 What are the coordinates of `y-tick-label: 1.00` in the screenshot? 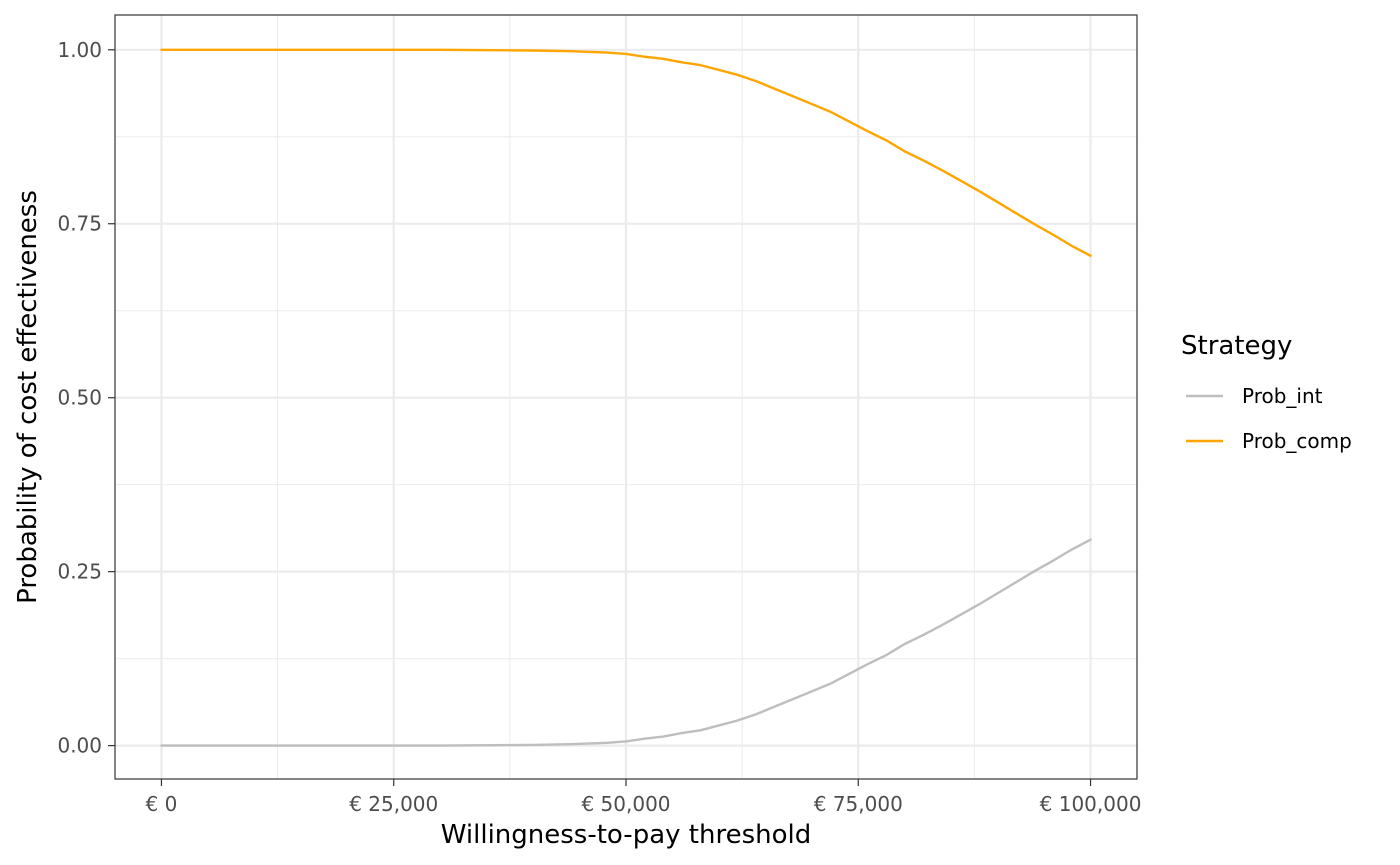 It's located at (79, 50).